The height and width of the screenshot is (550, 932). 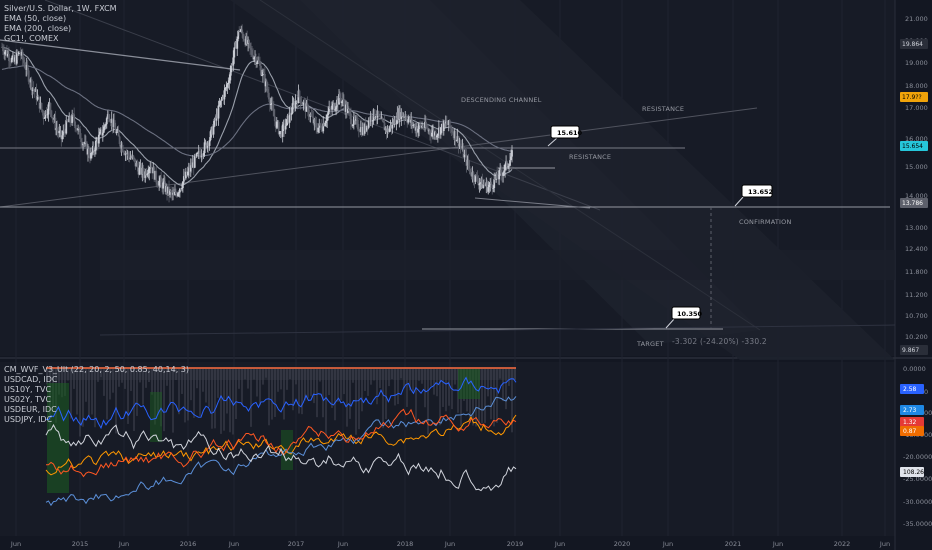 What do you see at coordinates (565, 136) in the screenshot?
I see `callout-15610: 15.610` at bounding box center [565, 136].